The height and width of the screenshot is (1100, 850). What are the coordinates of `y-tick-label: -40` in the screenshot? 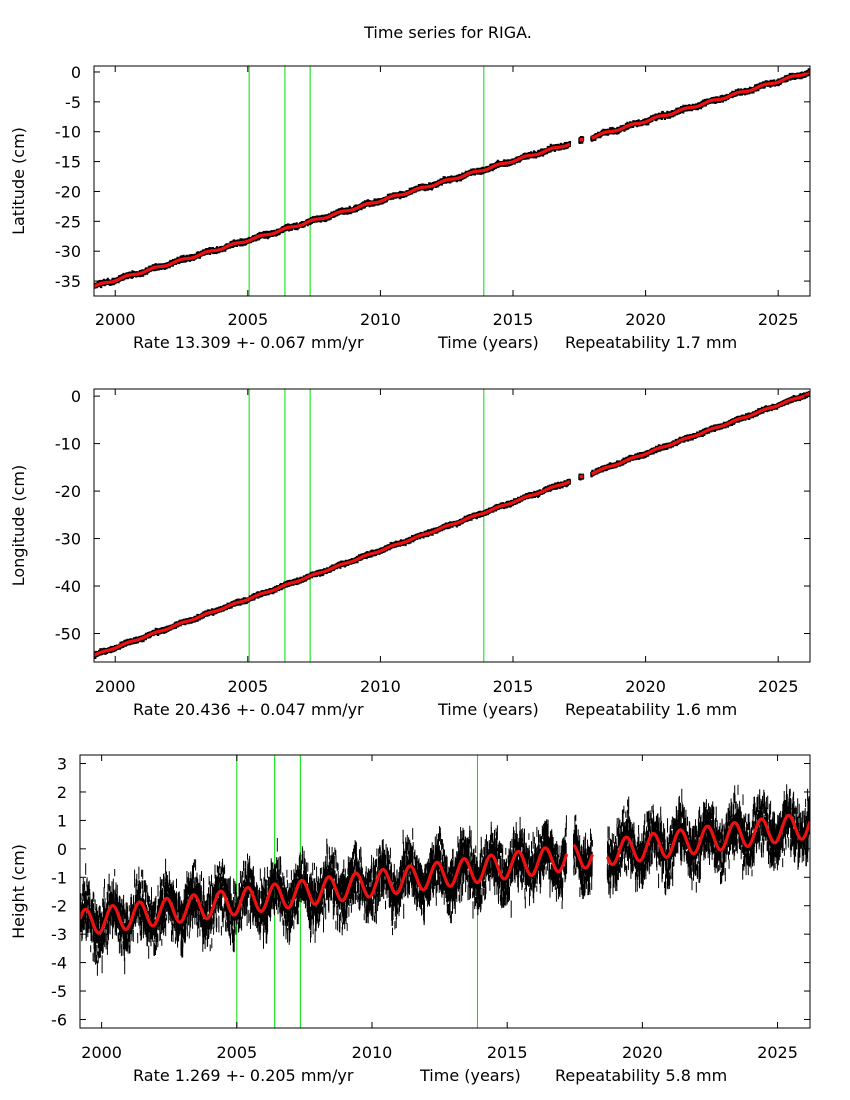 It's located at (68, 586).